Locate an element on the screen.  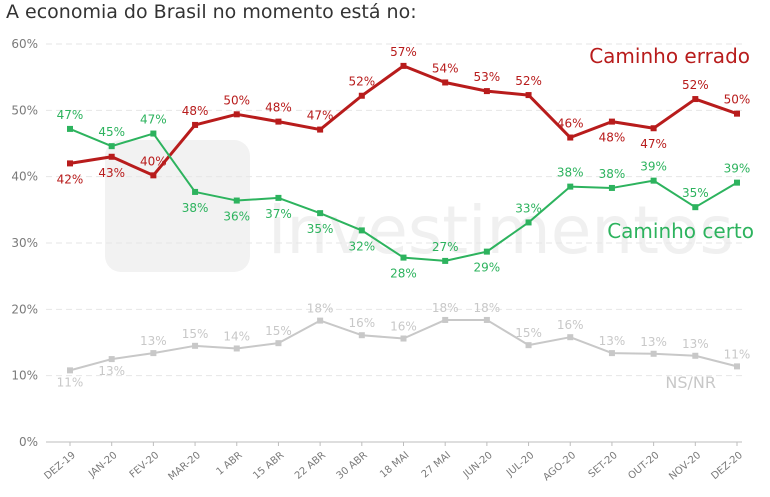
x-tick-label: 22 ABR is located at coordinates (310, 466).